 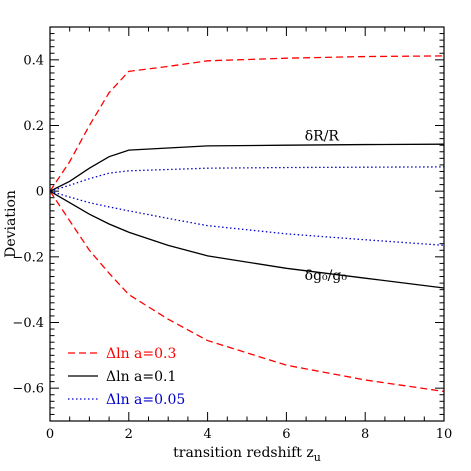 I want to click on y-axis-label: Deviation, so click(x=11, y=224).